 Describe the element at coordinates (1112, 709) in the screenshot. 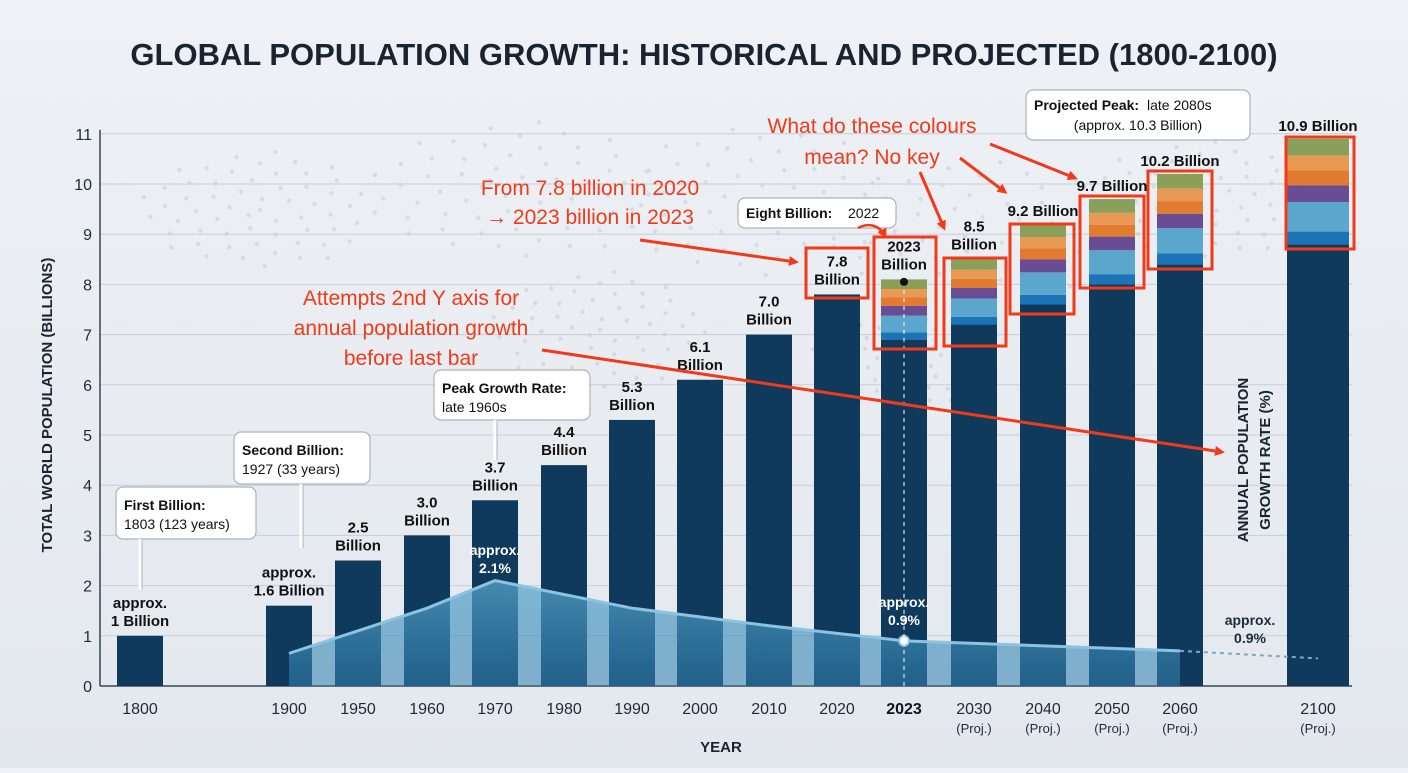

I see `x-tick-label: 2050` at that location.